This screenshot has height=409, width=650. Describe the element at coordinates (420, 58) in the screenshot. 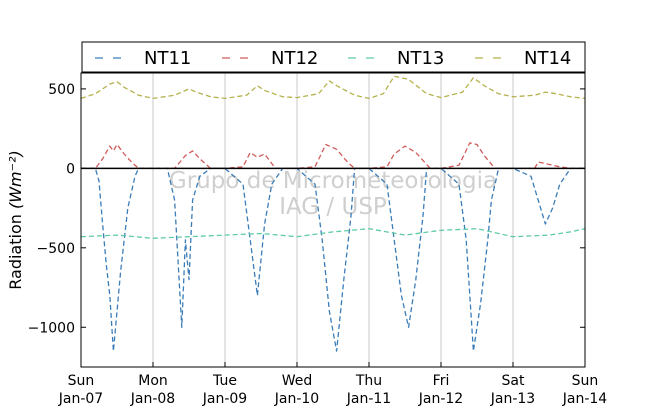

I see `legend-label-nt13: NT13` at that location.